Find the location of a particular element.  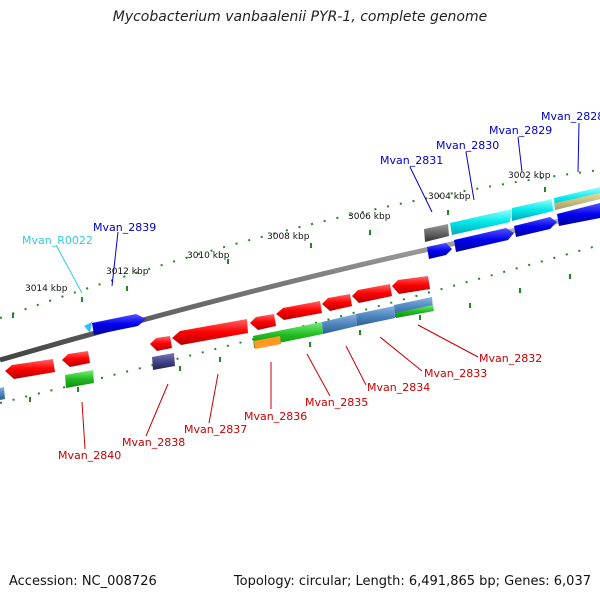

scale-label-3008: 3008 kbp is located at coordinates (288, 237).